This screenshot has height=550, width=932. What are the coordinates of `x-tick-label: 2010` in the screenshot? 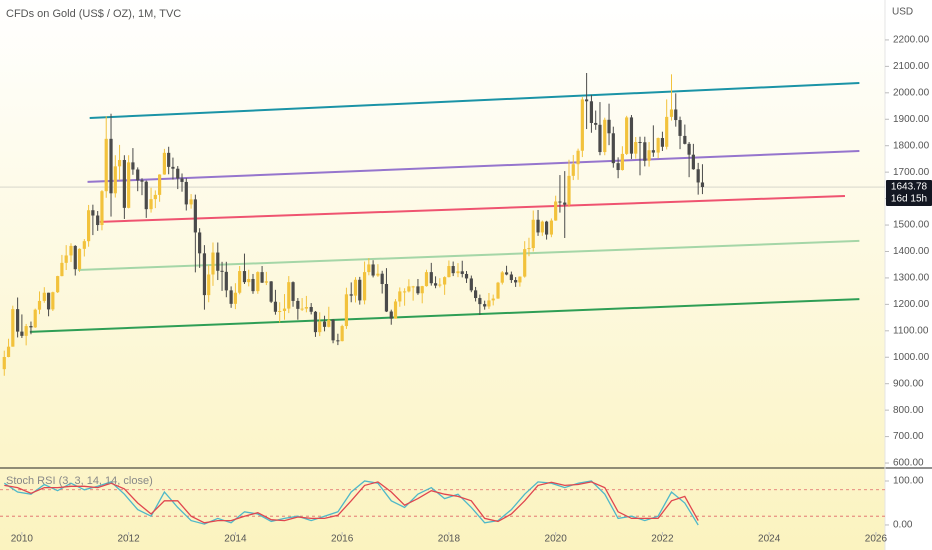 It's located at (22, 539).